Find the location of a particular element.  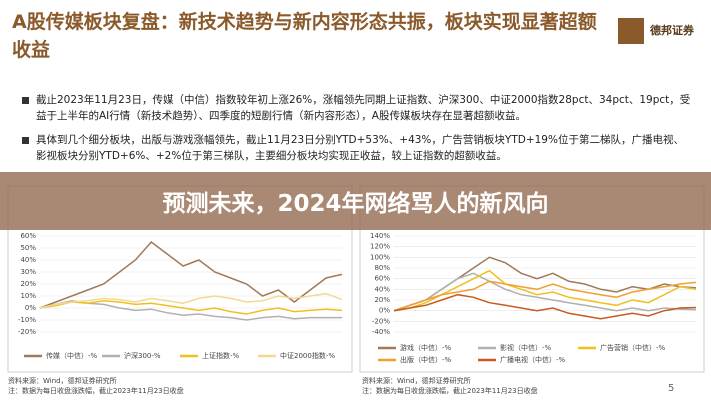

legend-label: 广播电视（中信）-% is located at coordinates (533, 359).